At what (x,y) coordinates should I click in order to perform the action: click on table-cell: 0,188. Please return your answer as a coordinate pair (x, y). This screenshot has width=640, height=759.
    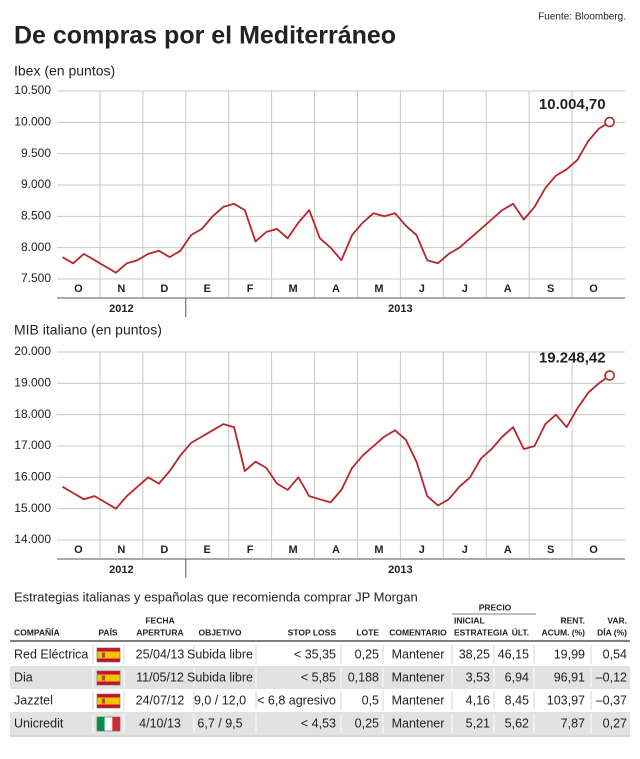
    Looking at the image, I should click on (363, 677).